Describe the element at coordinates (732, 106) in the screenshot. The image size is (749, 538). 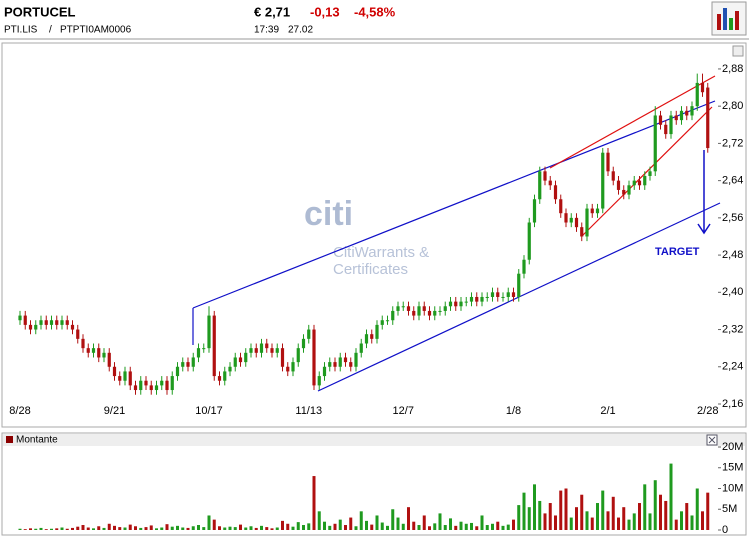
I see `y-tick-label: 2,80` at that location.